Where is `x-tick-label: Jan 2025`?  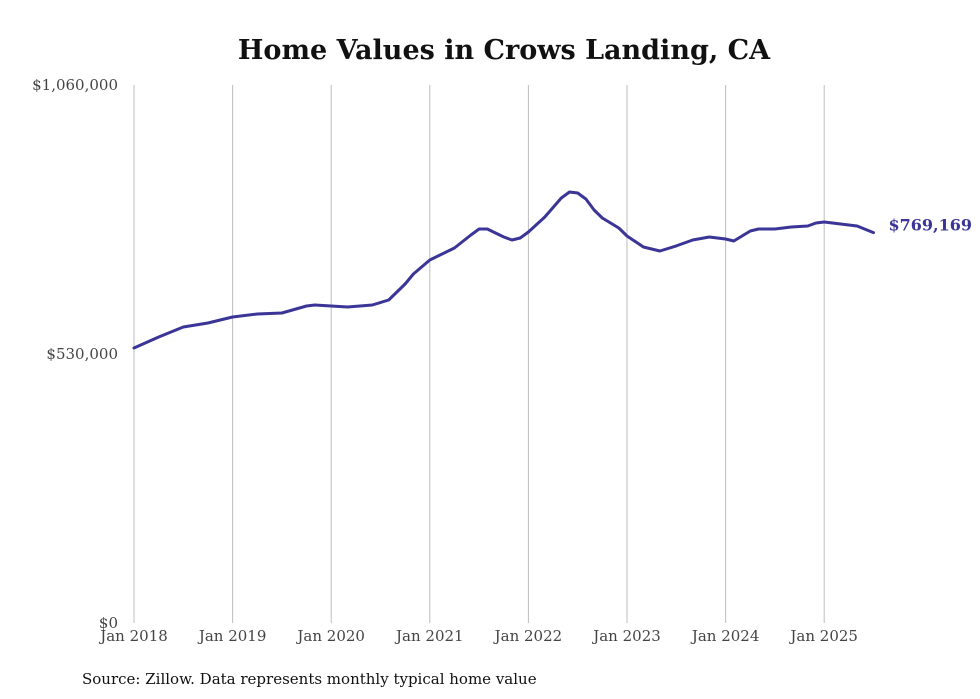
x-tick-label: Jan 2025 is located at coordinates (823, 636).